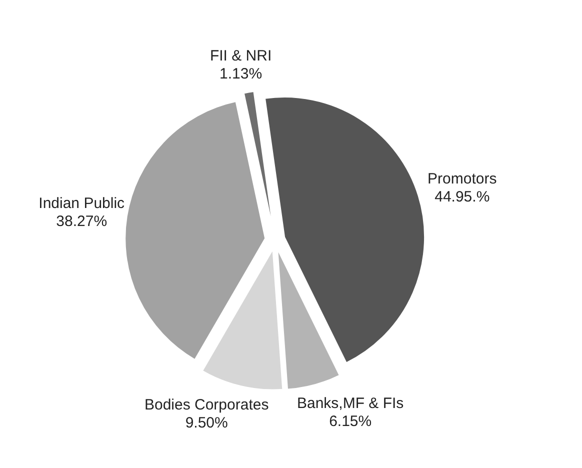  Describe the element at coordinates (350, 421) in the screenshot. I see `data-label: 6.15%` at that location.